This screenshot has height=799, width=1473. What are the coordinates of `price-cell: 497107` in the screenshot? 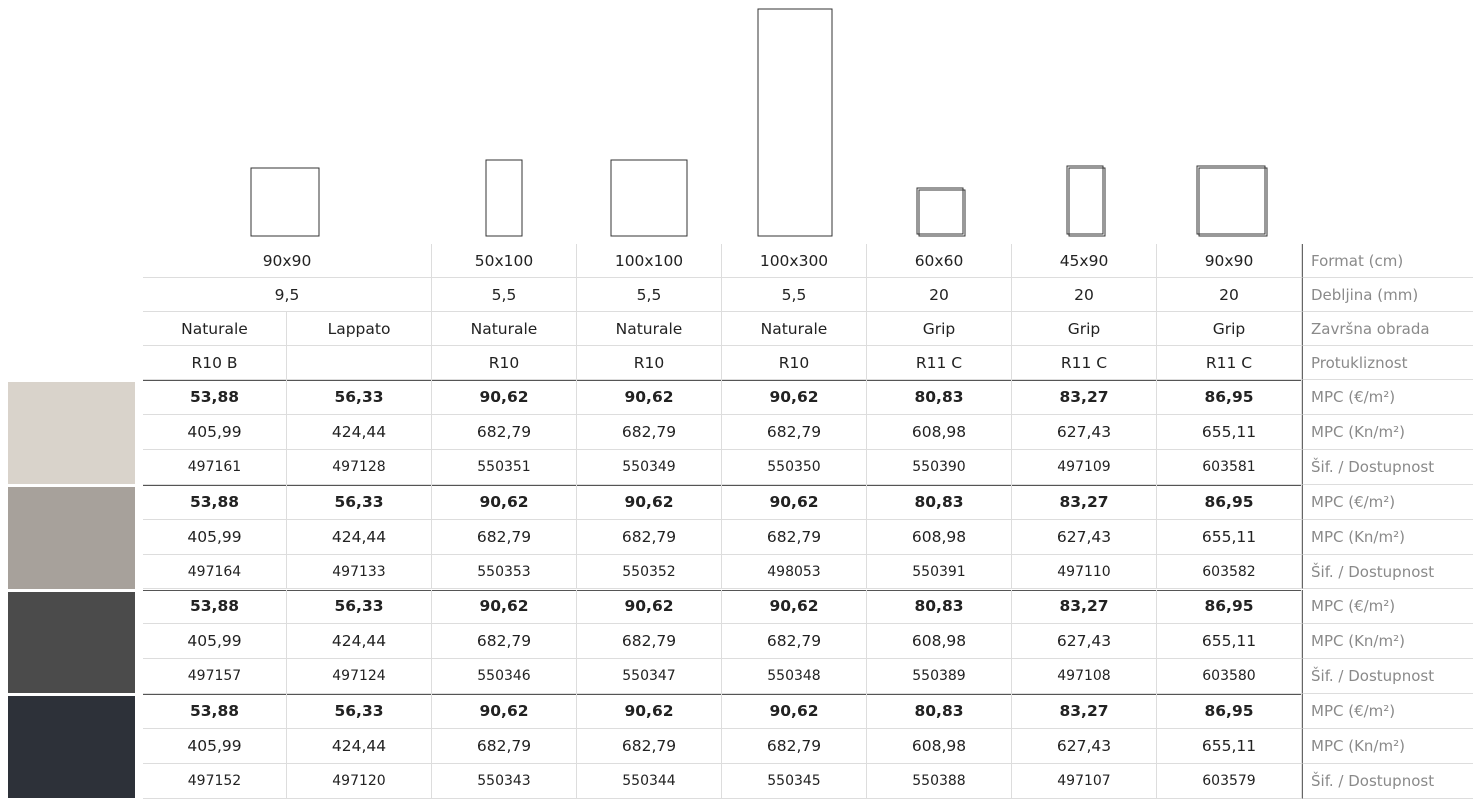 It's located at (1084, 781).